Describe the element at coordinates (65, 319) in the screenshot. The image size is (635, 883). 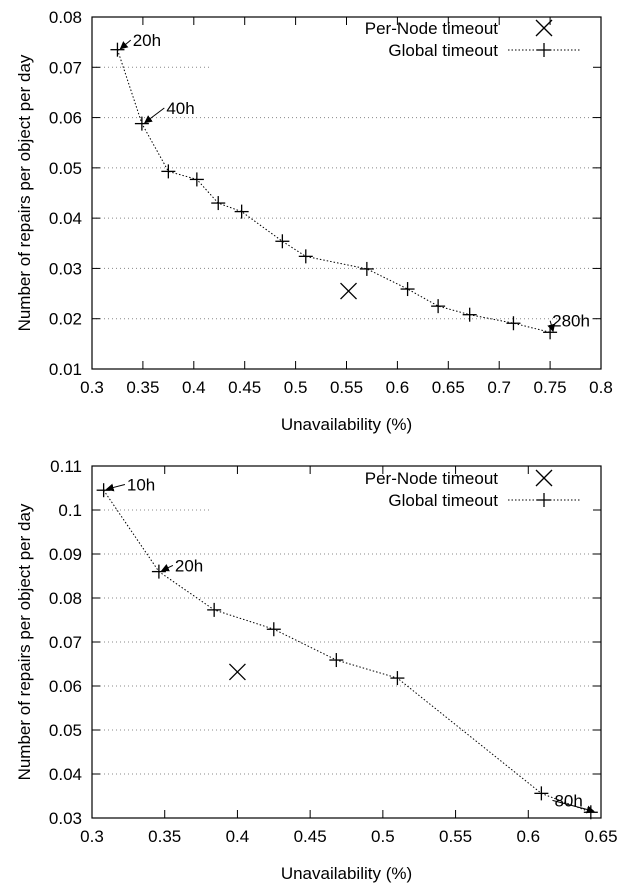
I see `y-tick-label: 0.02` at that location.